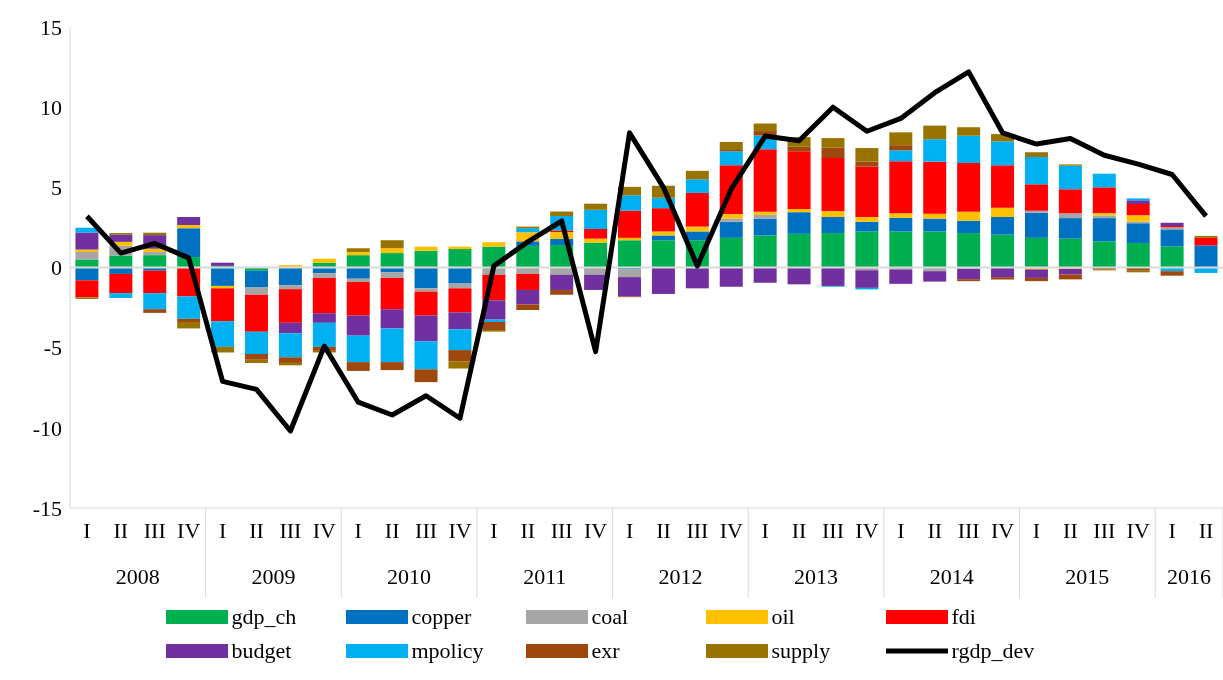 The width and height of the screenshot is (1223, 680). I want to click on y-tick-label: 0, so click(56, 268).